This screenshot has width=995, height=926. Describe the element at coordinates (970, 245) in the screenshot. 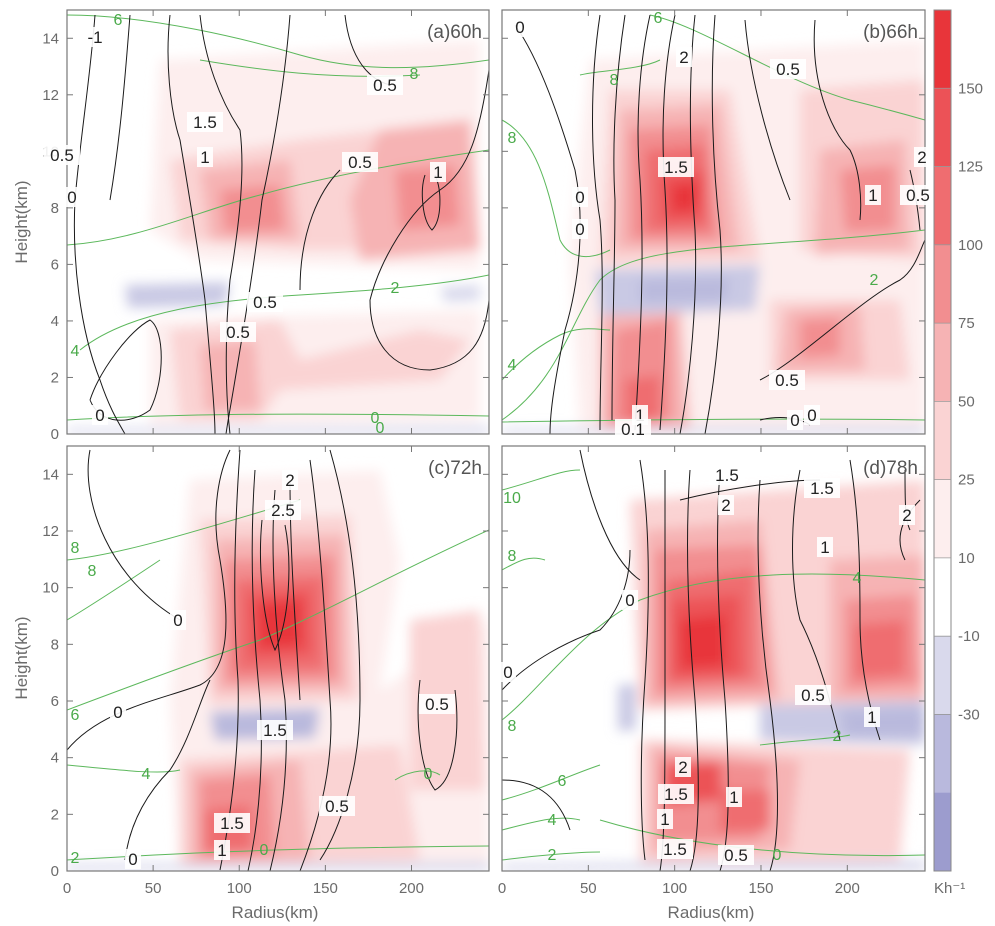

I see `colorbar-level-label: 100` at that location.